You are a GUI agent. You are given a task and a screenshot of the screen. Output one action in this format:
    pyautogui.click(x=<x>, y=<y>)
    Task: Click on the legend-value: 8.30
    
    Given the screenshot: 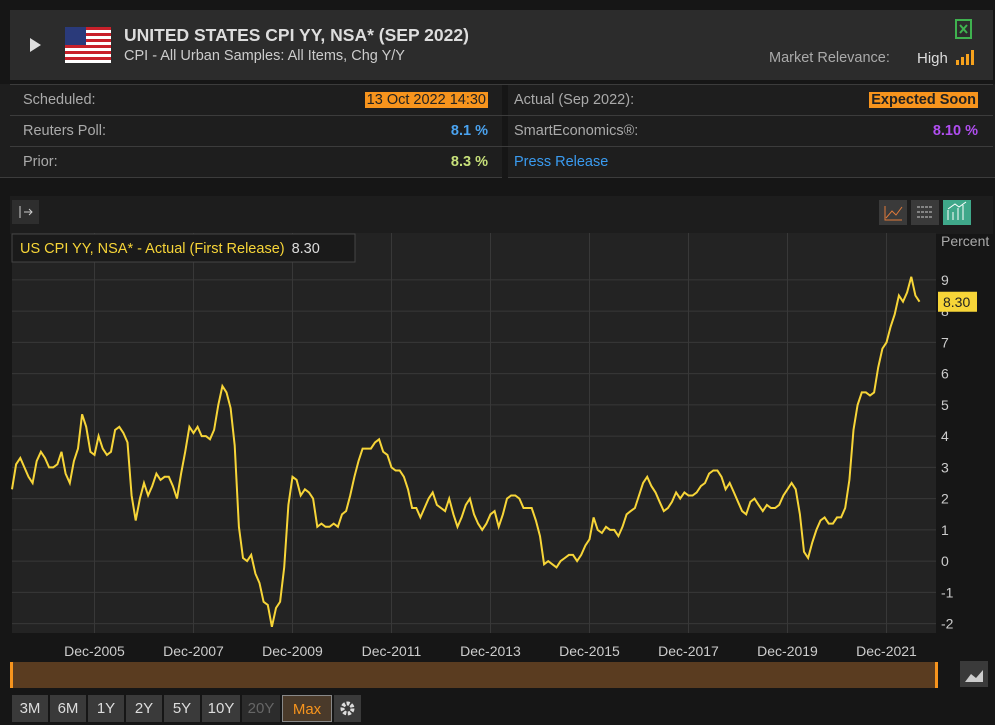 What is the action you would take?
    pyautogui.click(x=306, y=249)
    